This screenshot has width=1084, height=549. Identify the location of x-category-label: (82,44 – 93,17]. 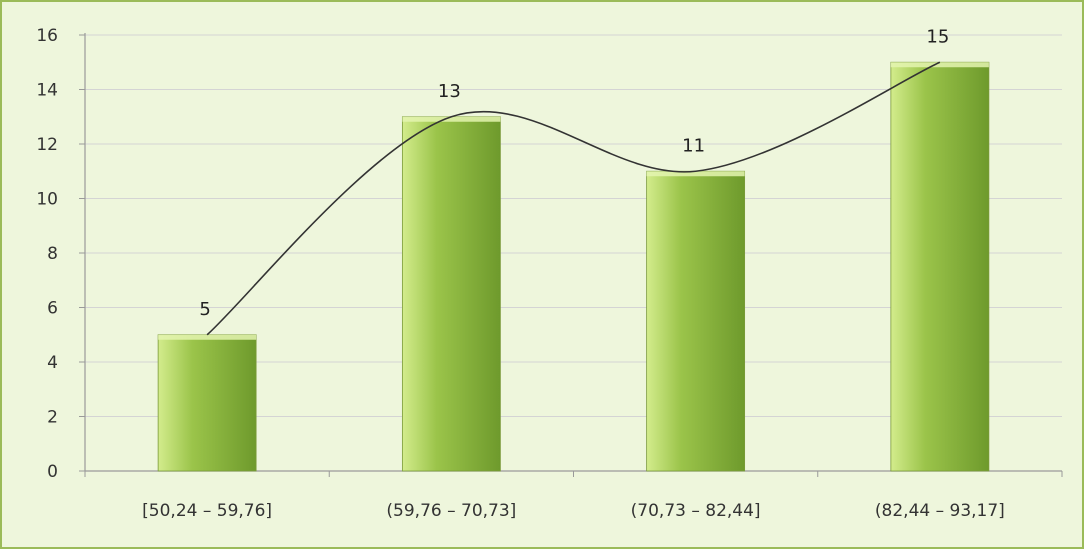
(940, 511).